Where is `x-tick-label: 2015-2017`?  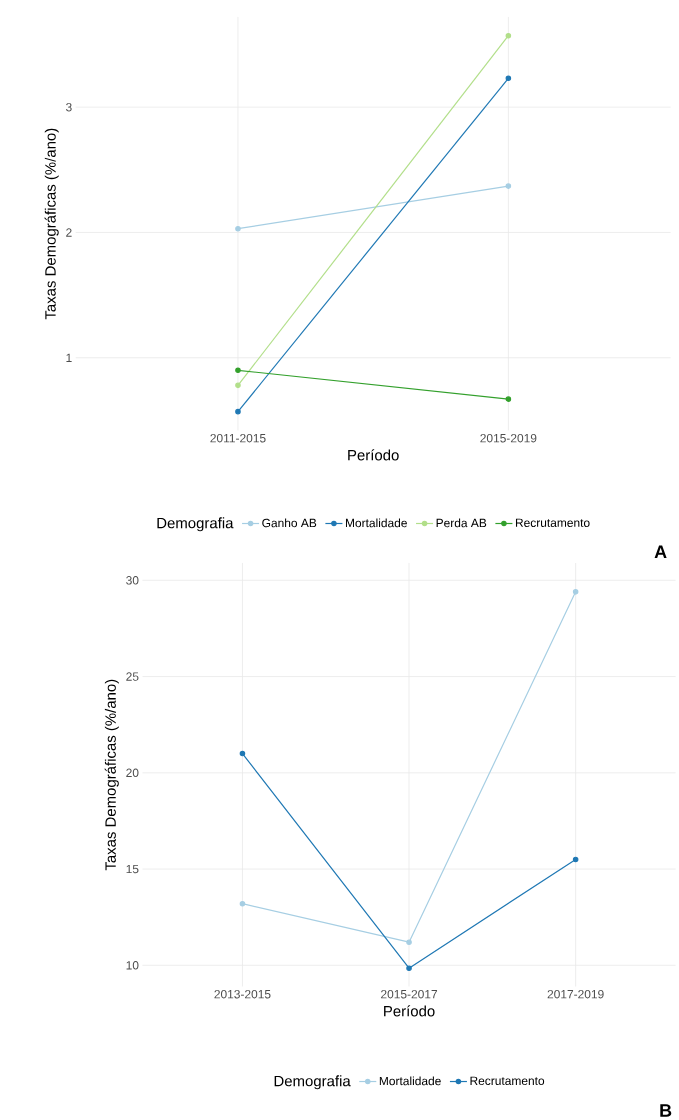 x-tick-label: 2015-2017 is located at coordinates (409, 994).